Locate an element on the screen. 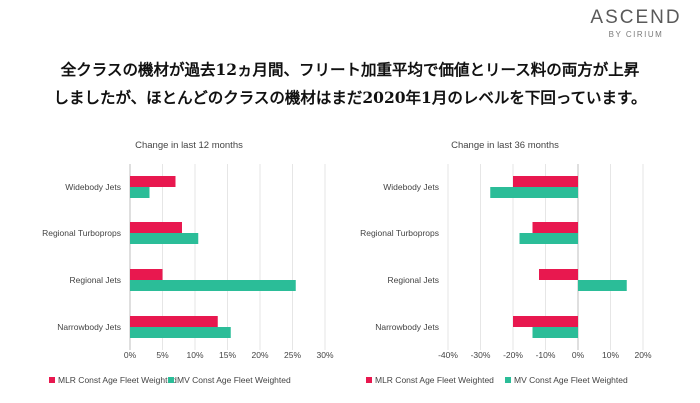 This screenshot has width=700, height=403. c1-bar-widebody-jets-mlr is located at coordinates (545, 181).